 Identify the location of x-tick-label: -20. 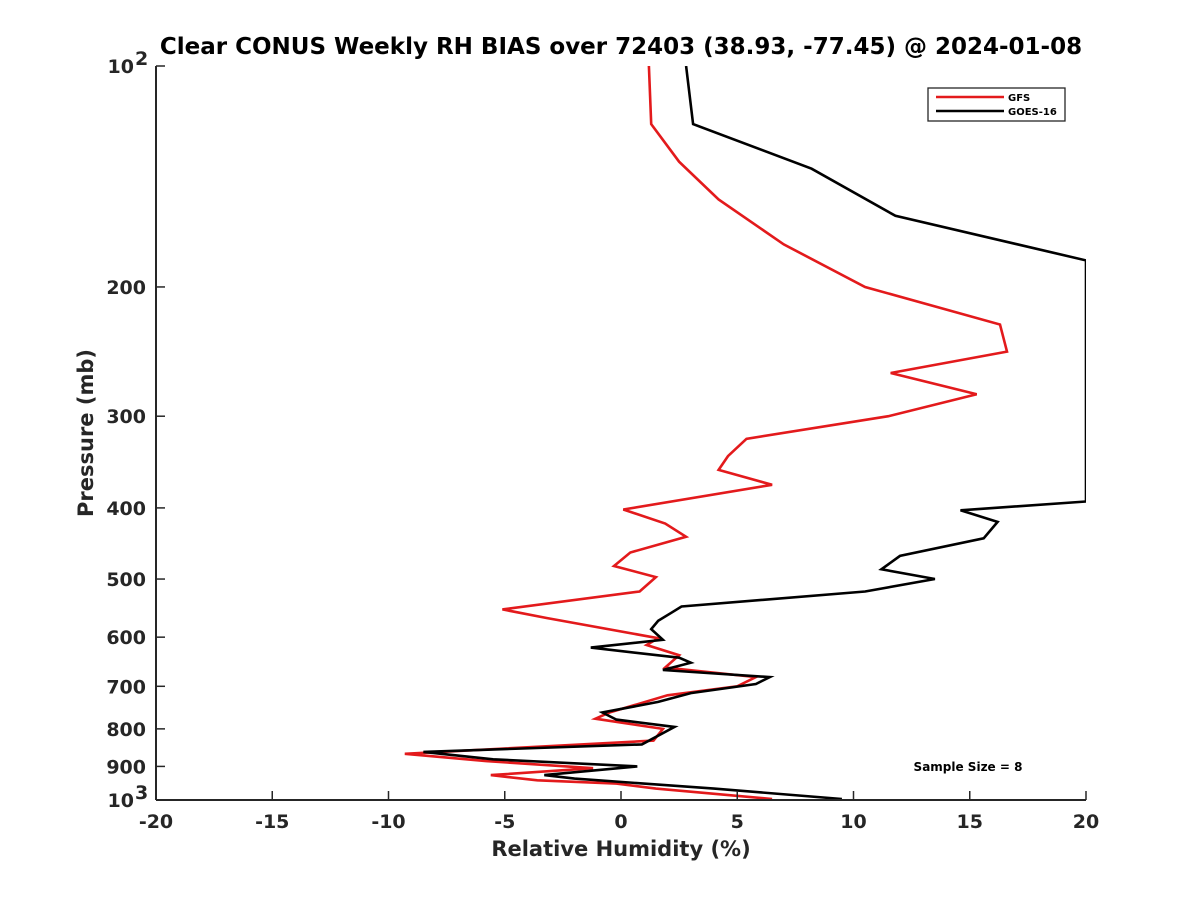
(156, 822).